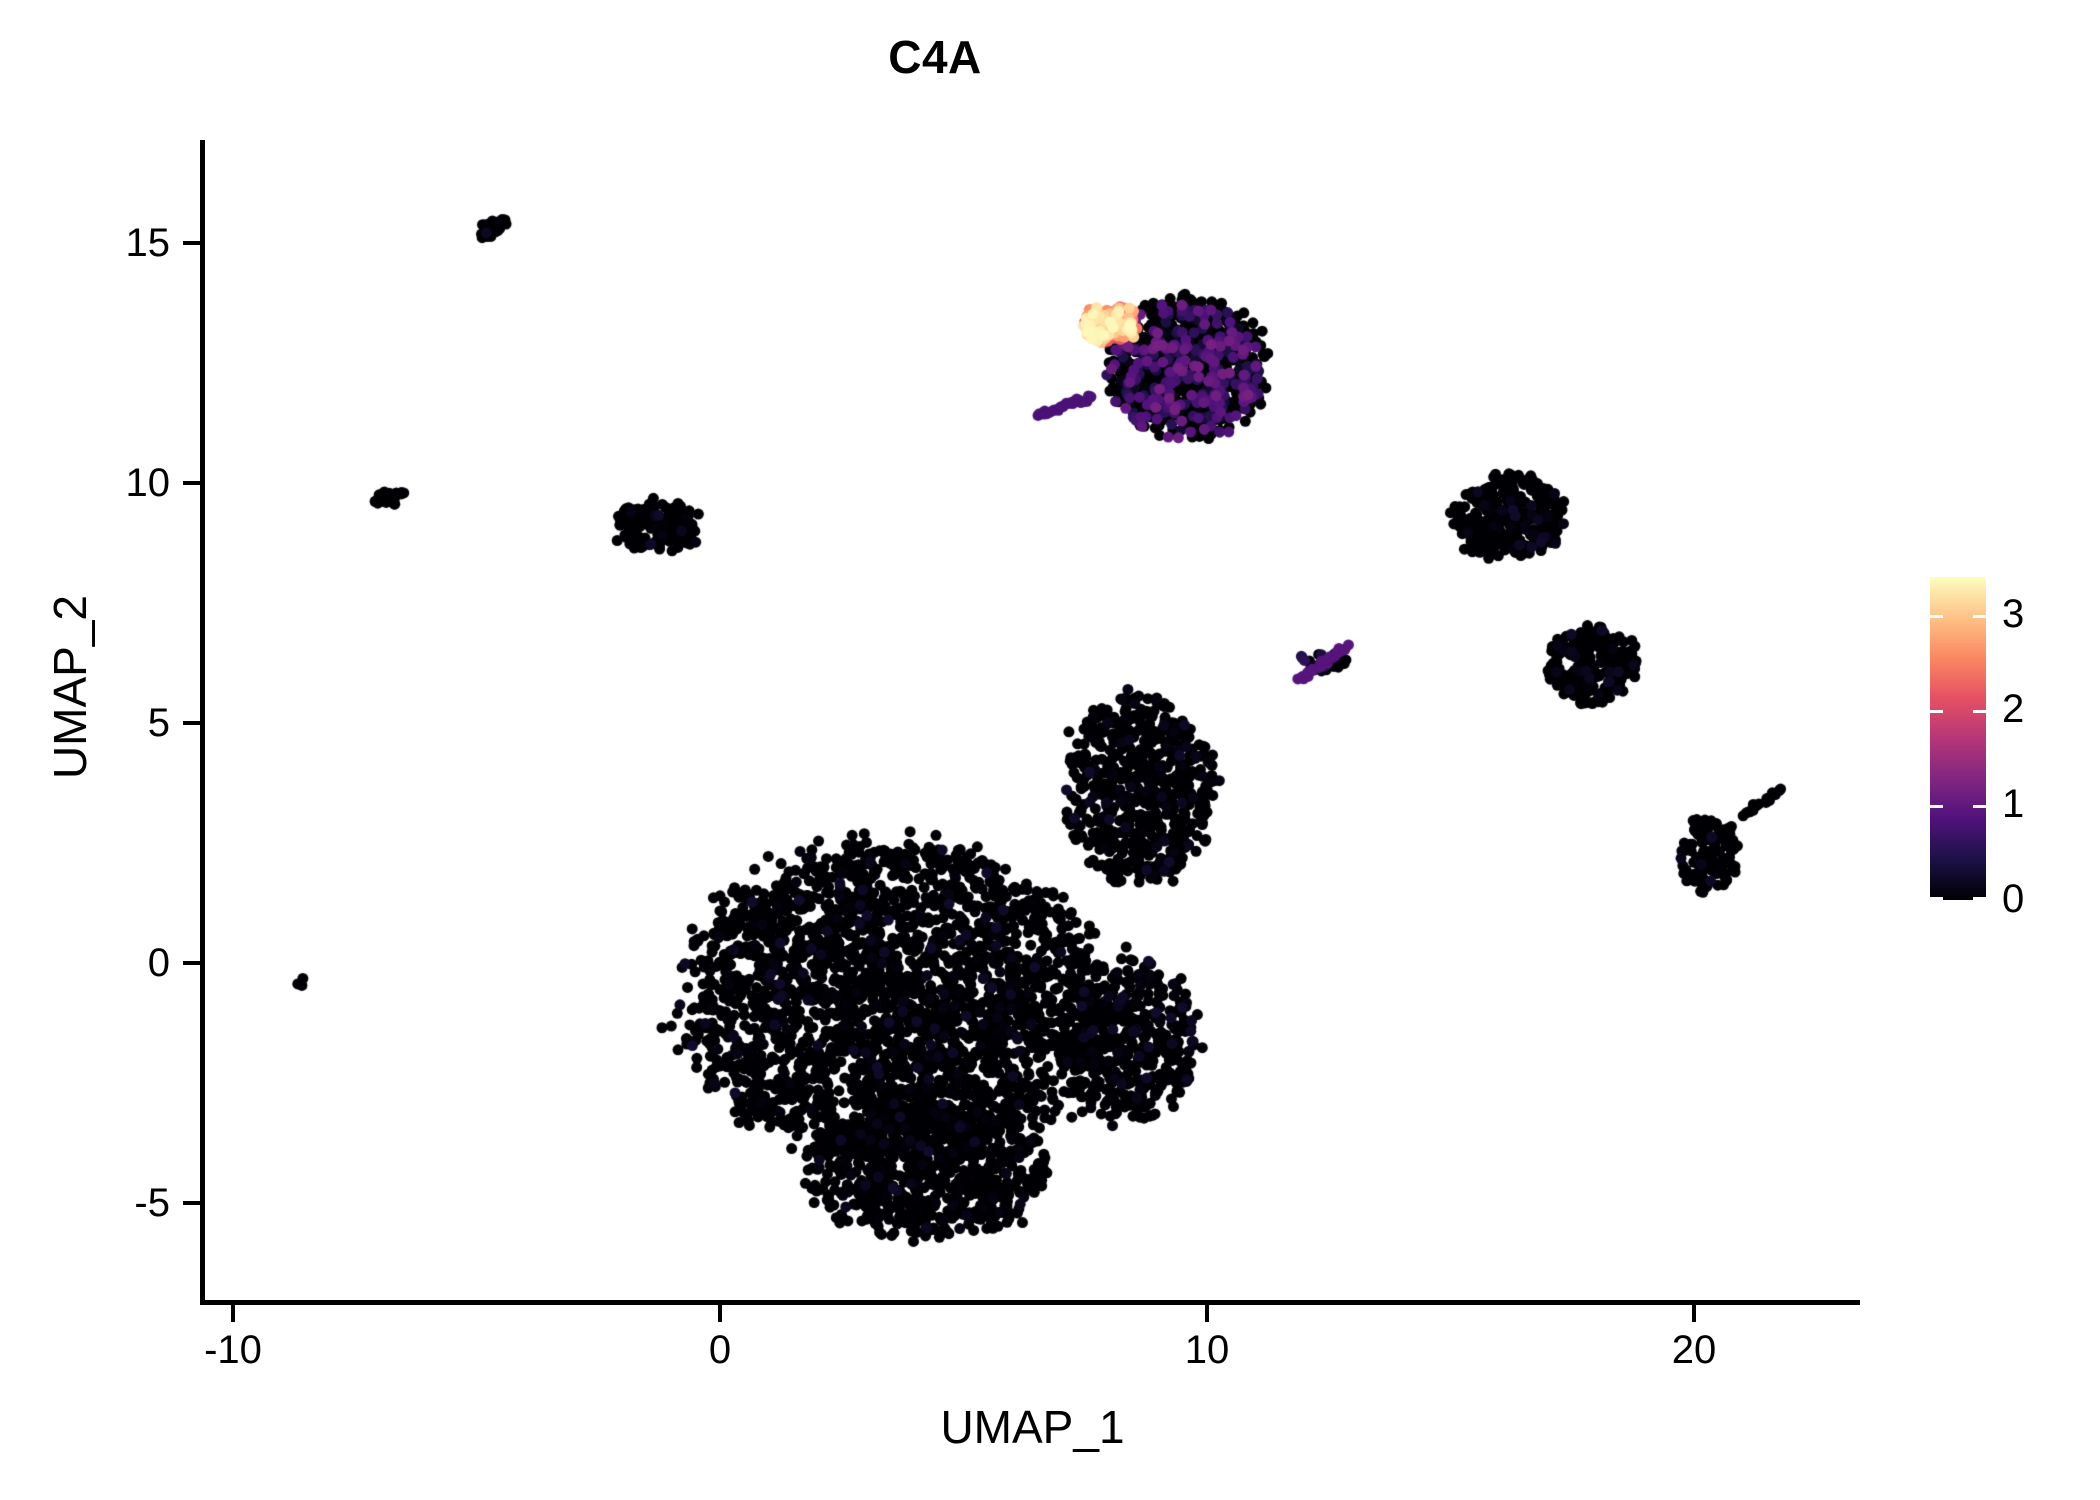 The height and width of the screenshot is (1500, 2100). I want to click on y-axis-ticks: -5 0 5 10 15, so click(88, 750).